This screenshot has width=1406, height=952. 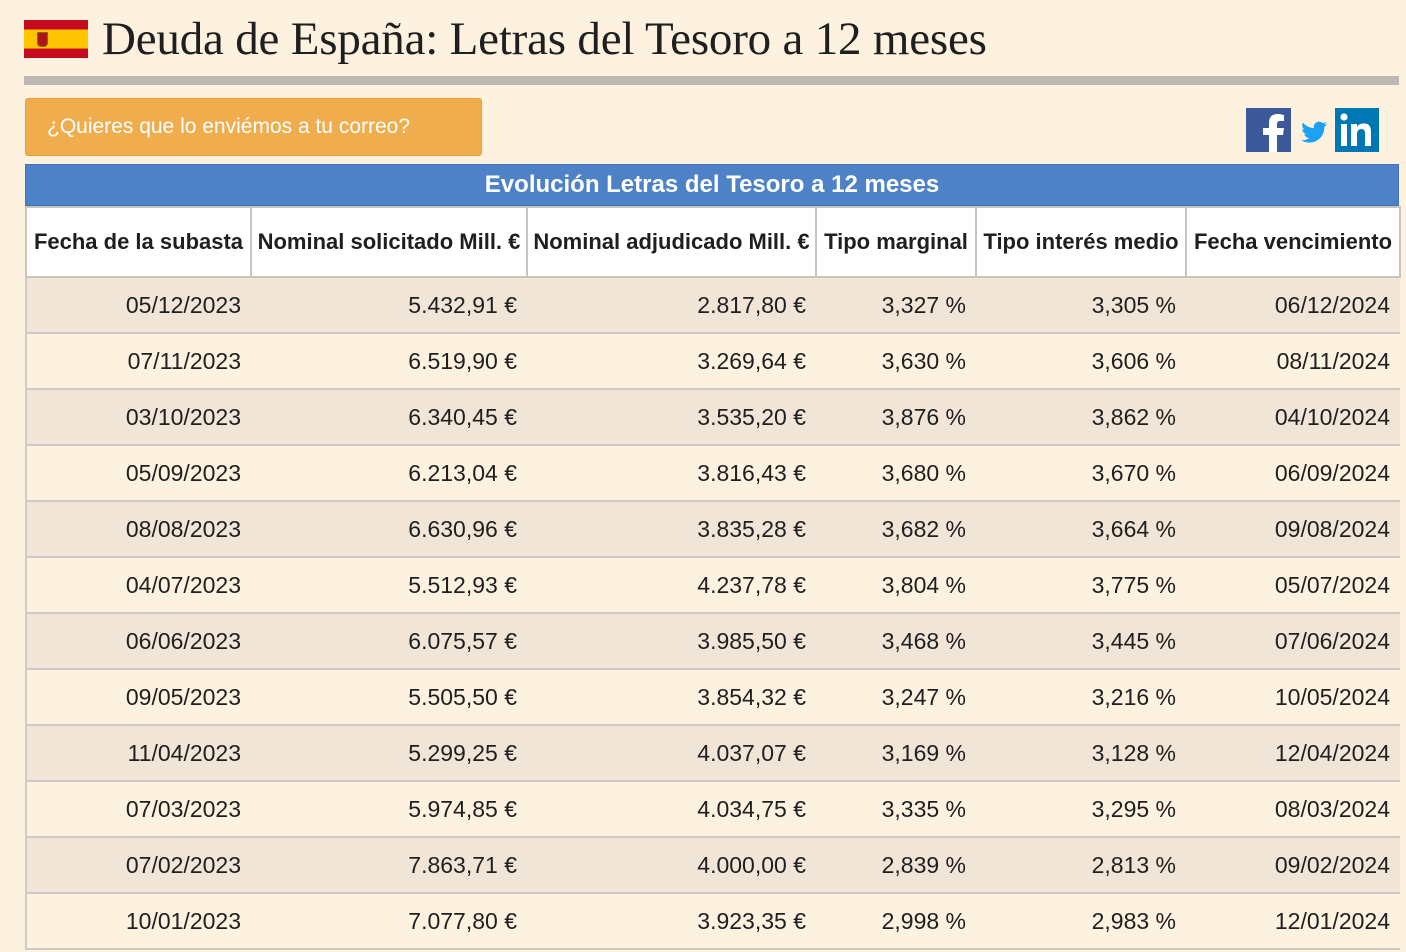 What do you see at coordinates (138, 921) in the screenshot?
I see `table-cell: 10/01/2023` at bounding box center [138, 921].